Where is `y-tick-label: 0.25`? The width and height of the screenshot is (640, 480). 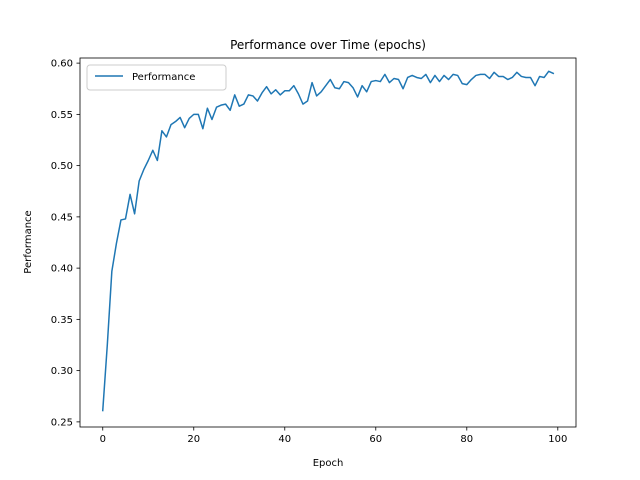 y-tick-label: 0.25 is located at coordinates (62, 422).